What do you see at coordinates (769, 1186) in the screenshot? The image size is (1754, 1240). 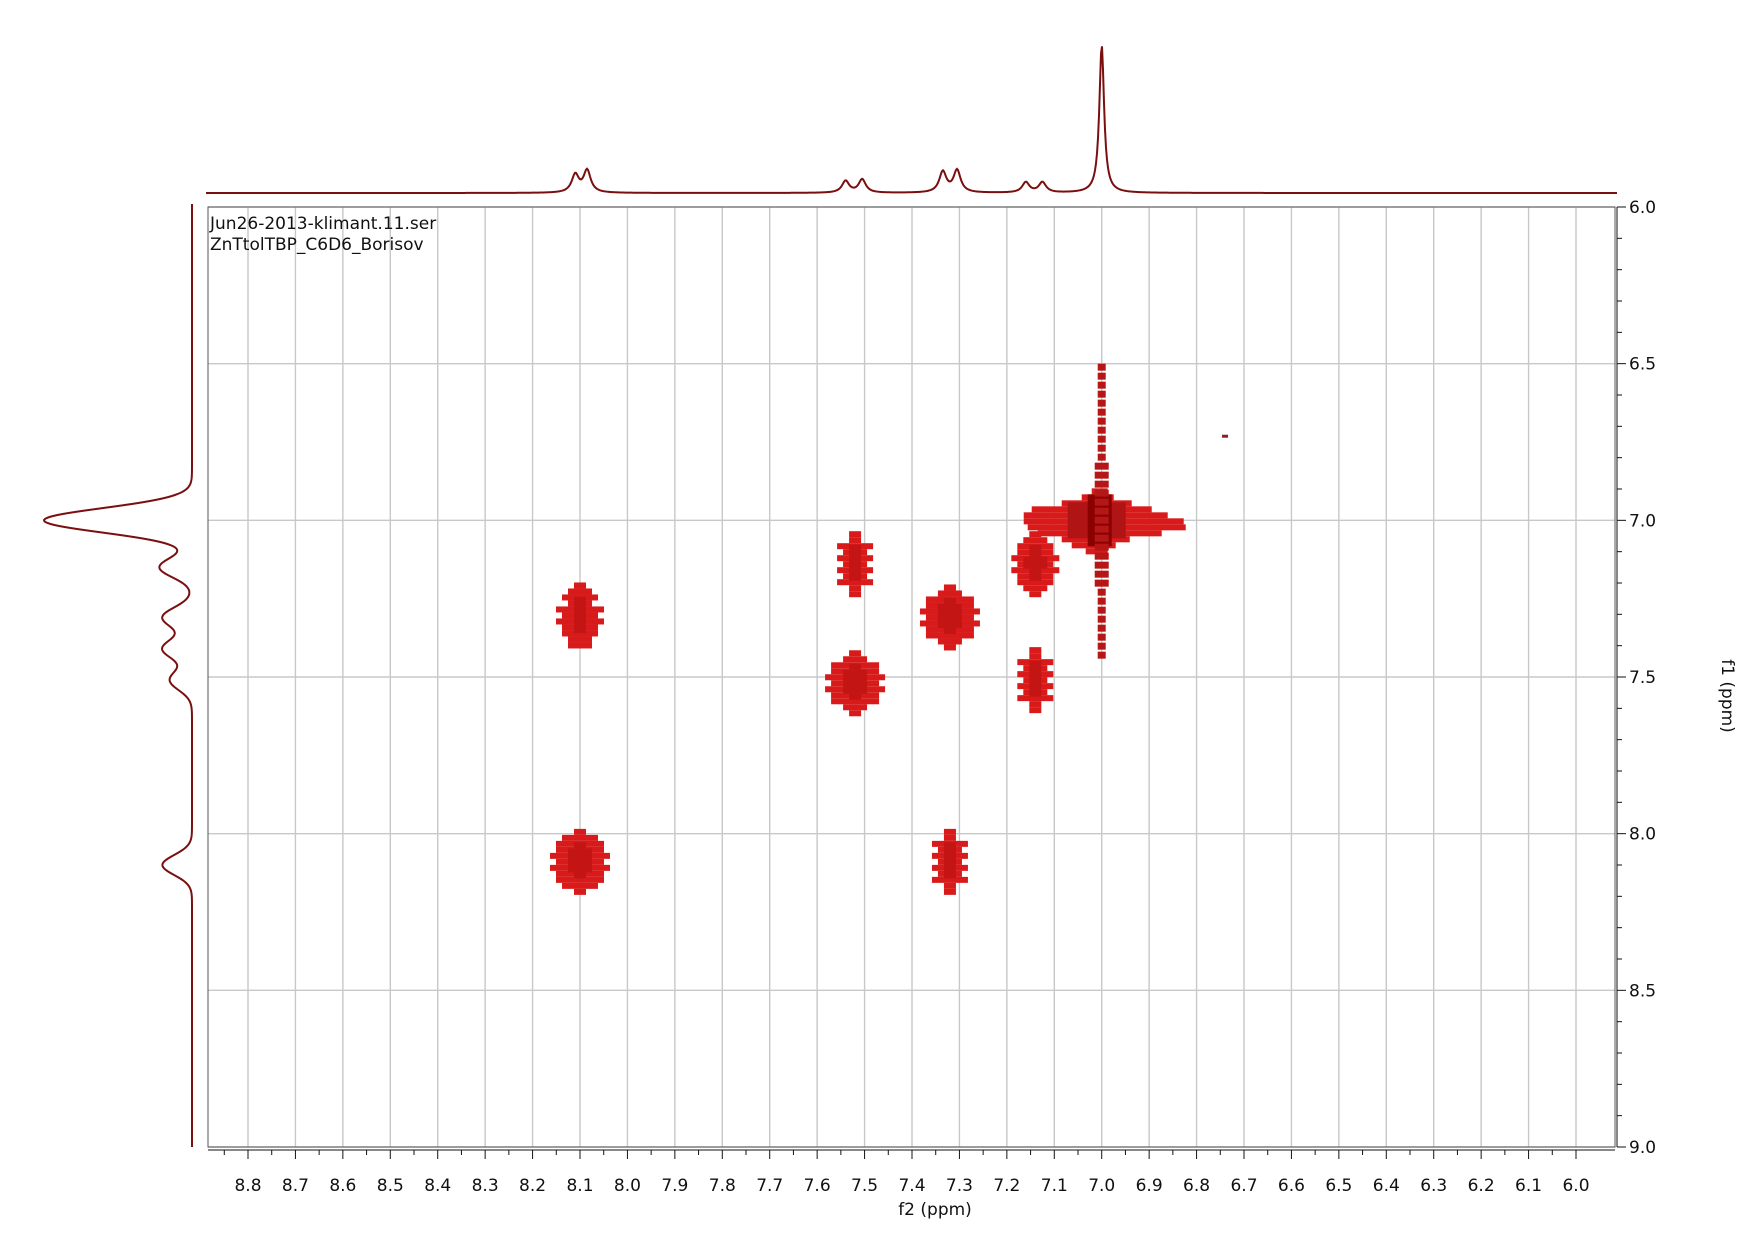 I see `x-tick-label: 7.7` at bounding box center [769, 1186].